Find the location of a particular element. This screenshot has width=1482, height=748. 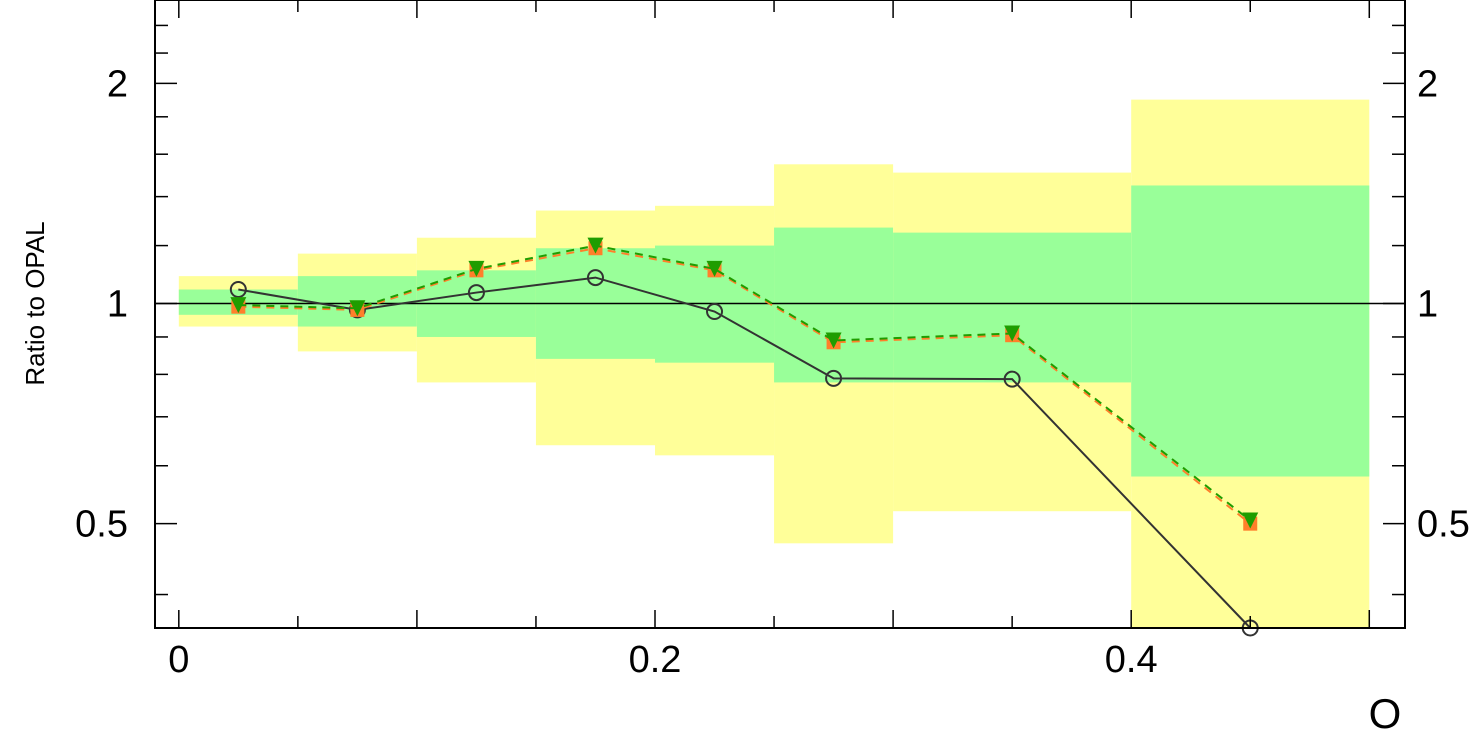

y-tick-label-right-2: 2 is located at coordinates (1427, 84).